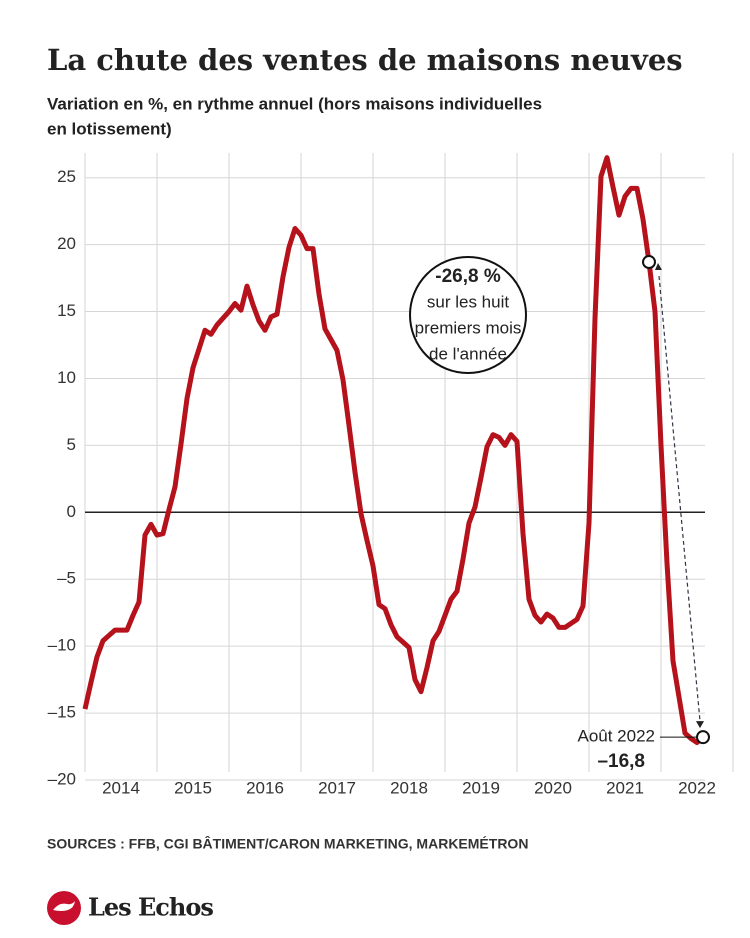 The width and height of the screenshot is (750, 938). What do you see at coordinates (265, 787) in the screenshot?
I see `x-tick-label: 2016` at bounding box center [265, 787].